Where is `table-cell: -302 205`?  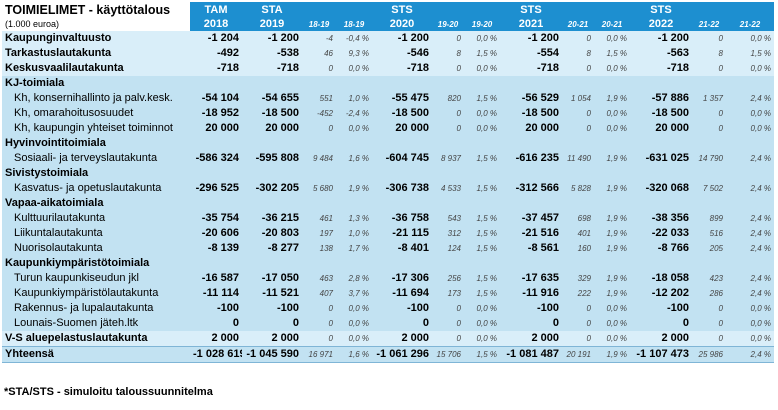
table-cell: -302 205 is located at coordinates (272, 188).